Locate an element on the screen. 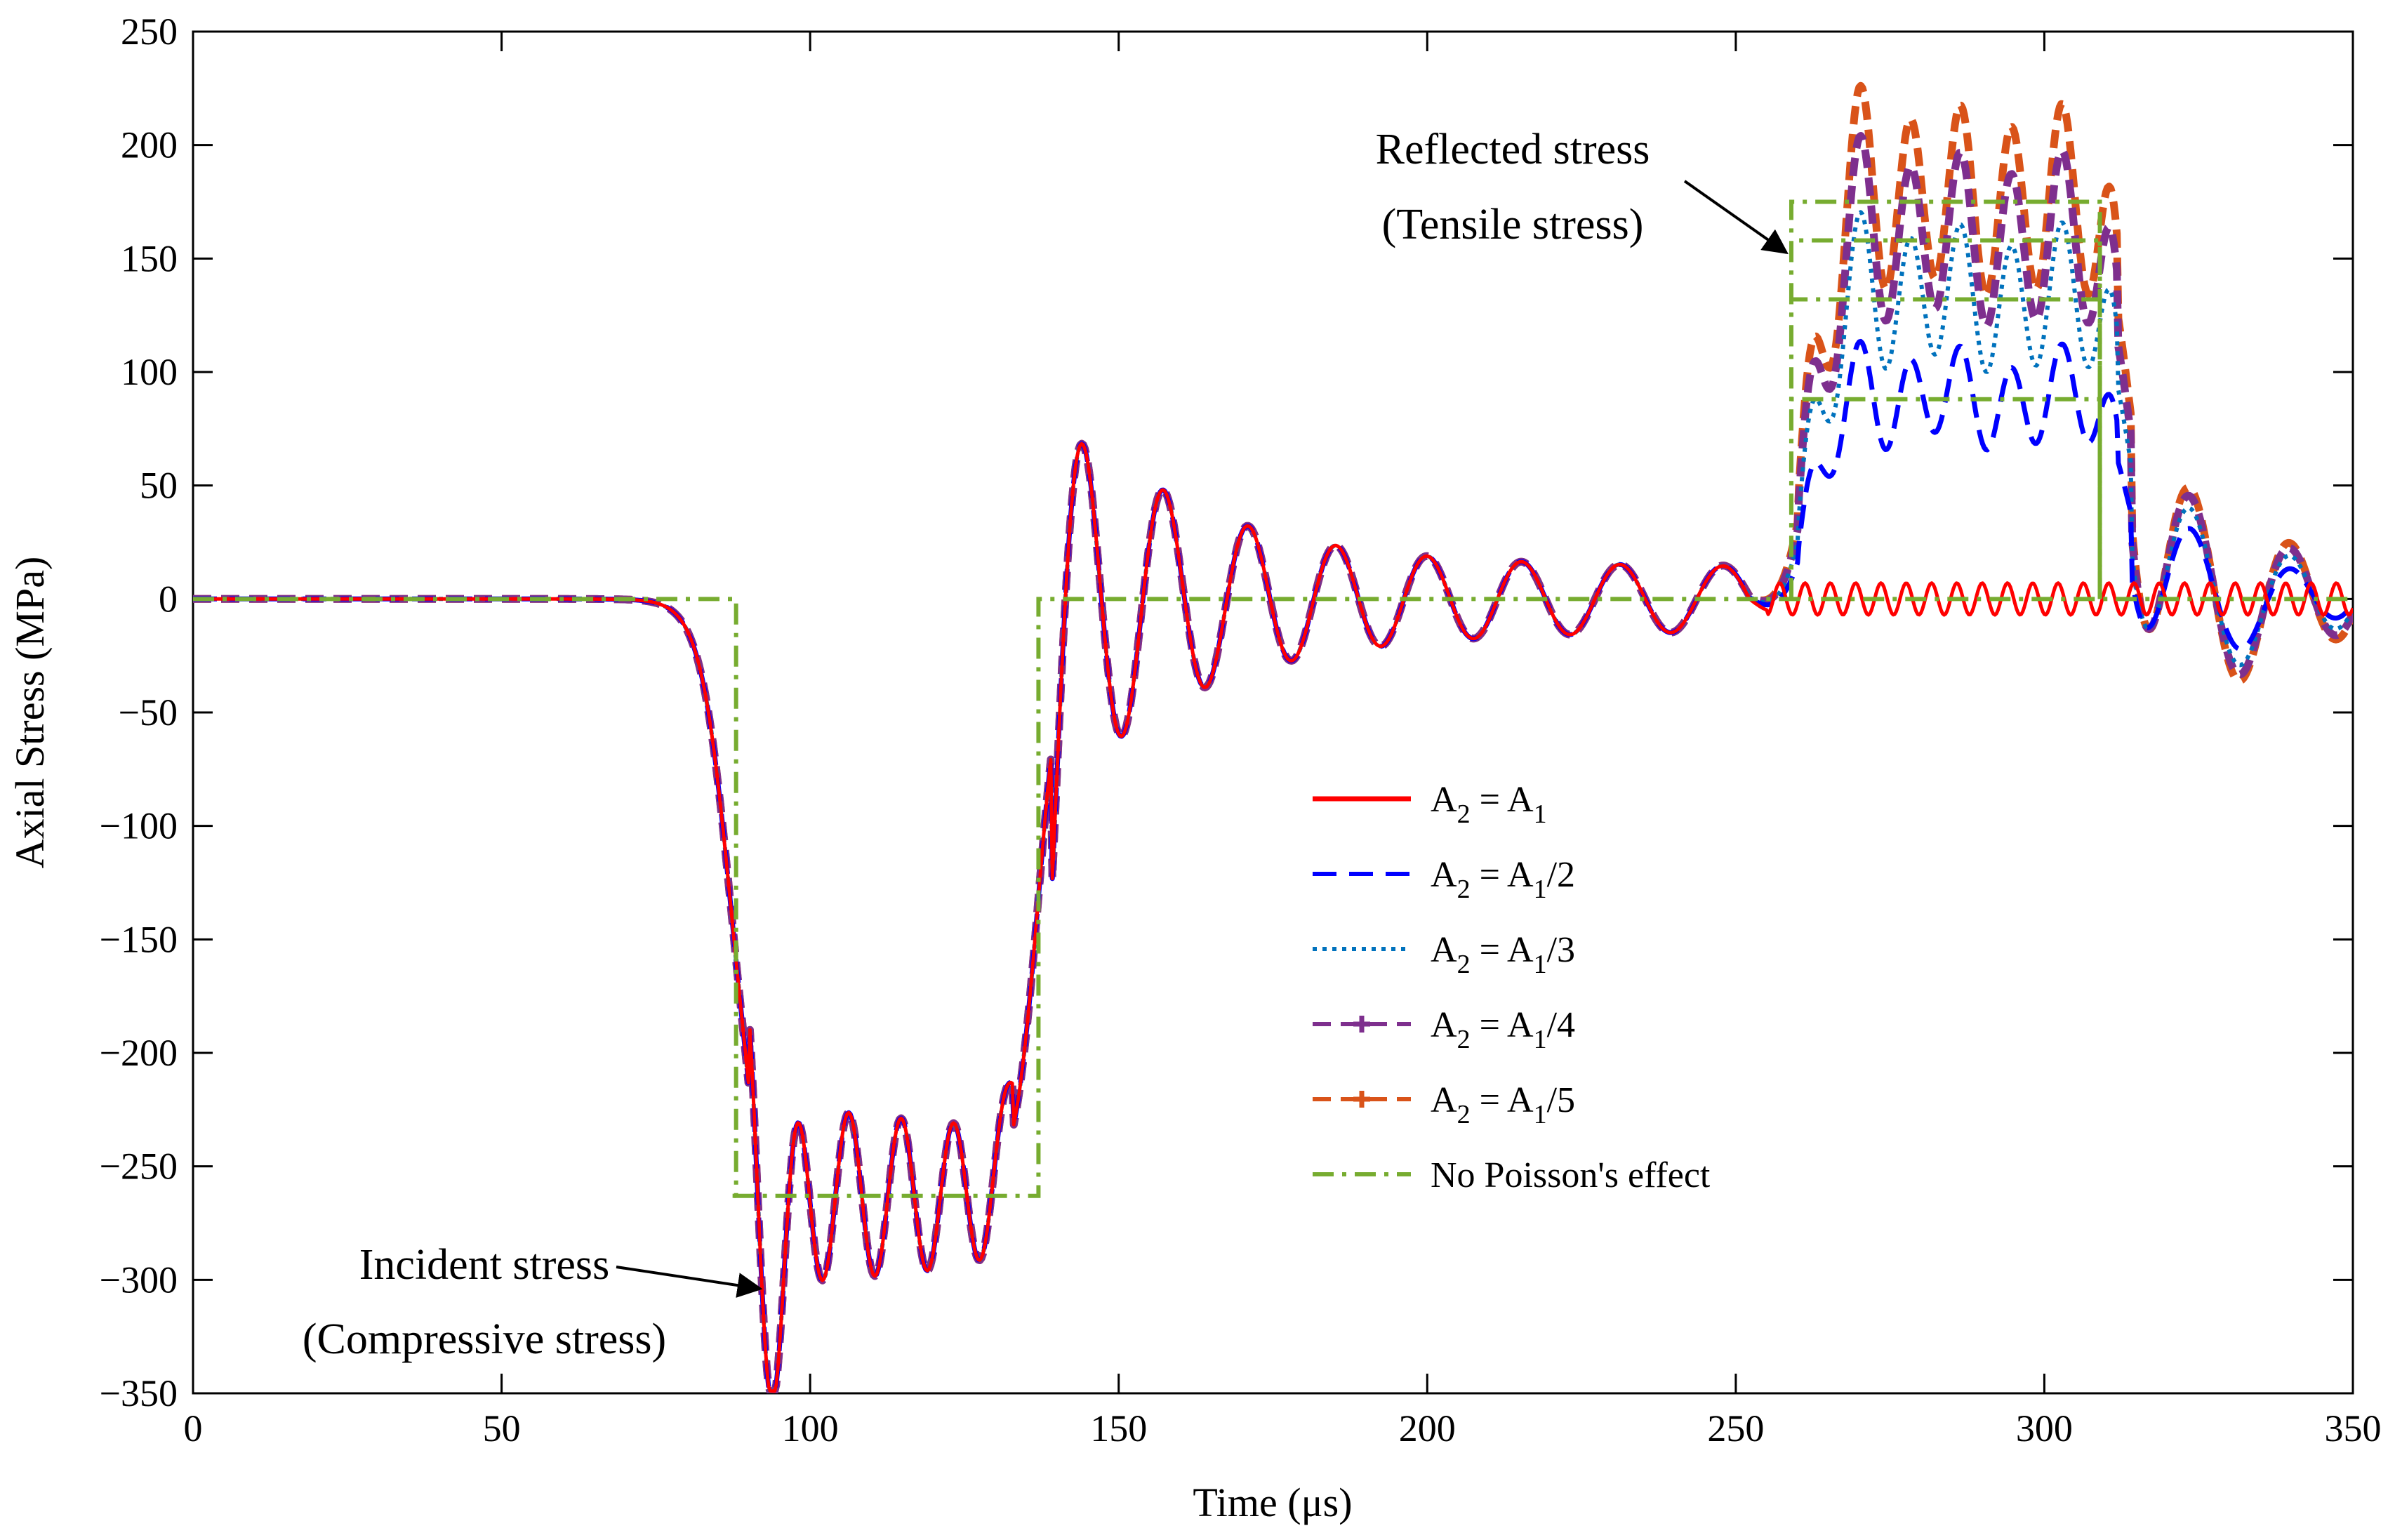 The height and width of the screenshot is (1540, 2395). x-tick-label: 300 is located at coordinates (2045, 1428).